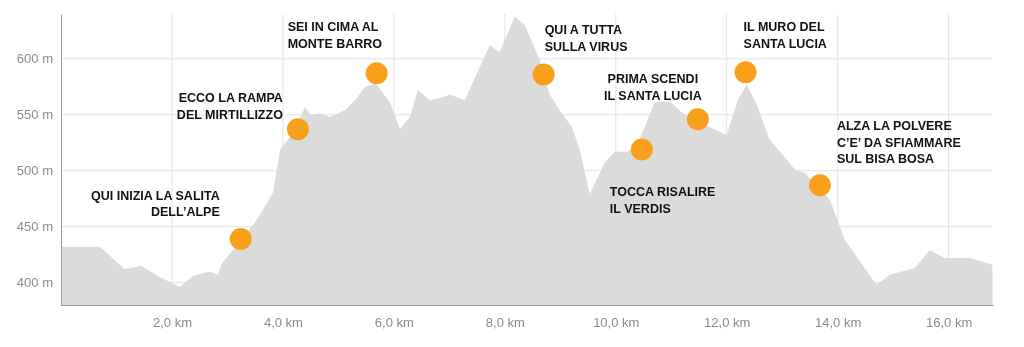  I want to click on x-tick-label: 14,0 km, so click(838, 323).